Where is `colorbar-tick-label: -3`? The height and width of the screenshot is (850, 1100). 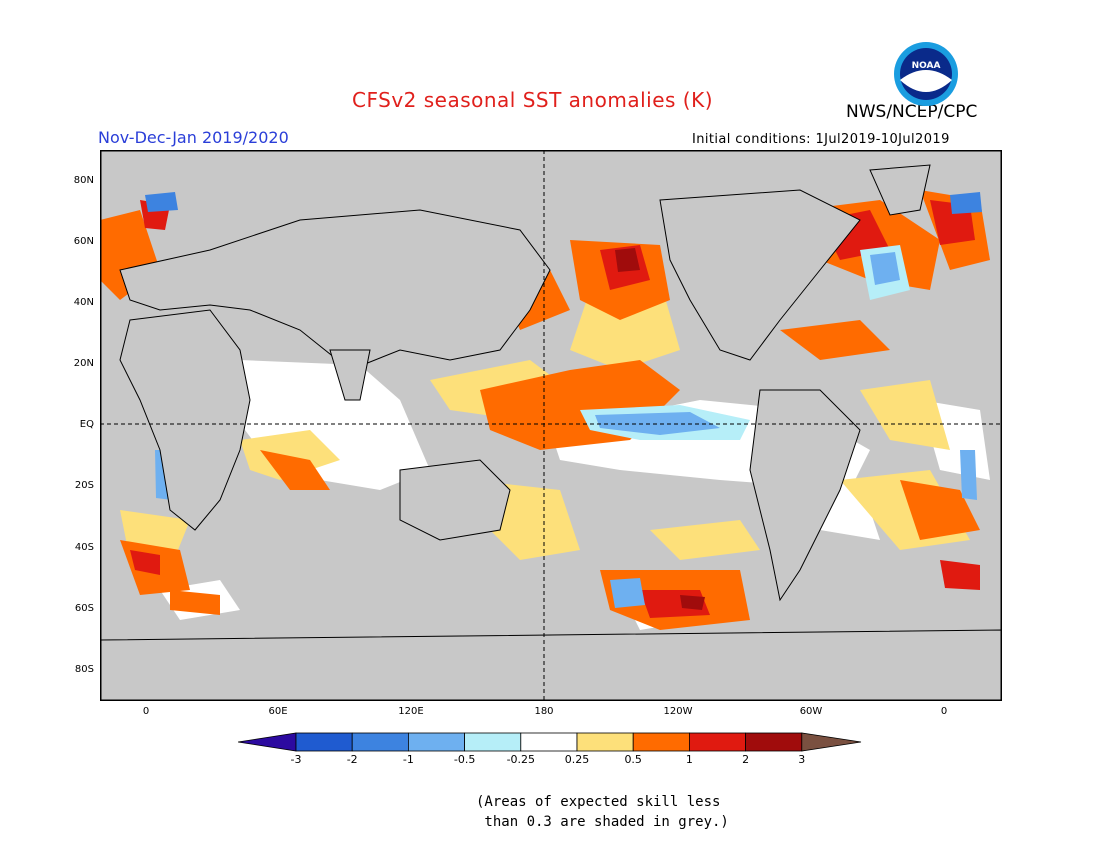
colorbar-tick-label: -3 is located at coordinates (296, 759).